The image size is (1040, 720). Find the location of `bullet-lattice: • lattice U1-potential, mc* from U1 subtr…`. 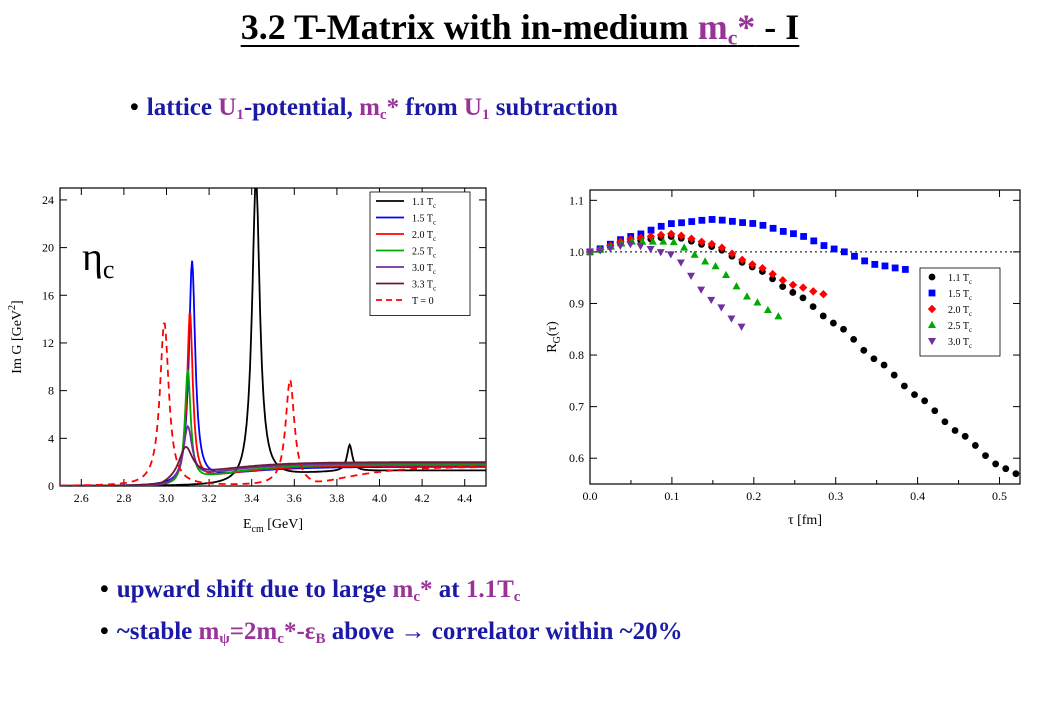

bullet-lattice: • lattice U1-potential, mc* from U1 subtr… is located at coordinates (374, 108).